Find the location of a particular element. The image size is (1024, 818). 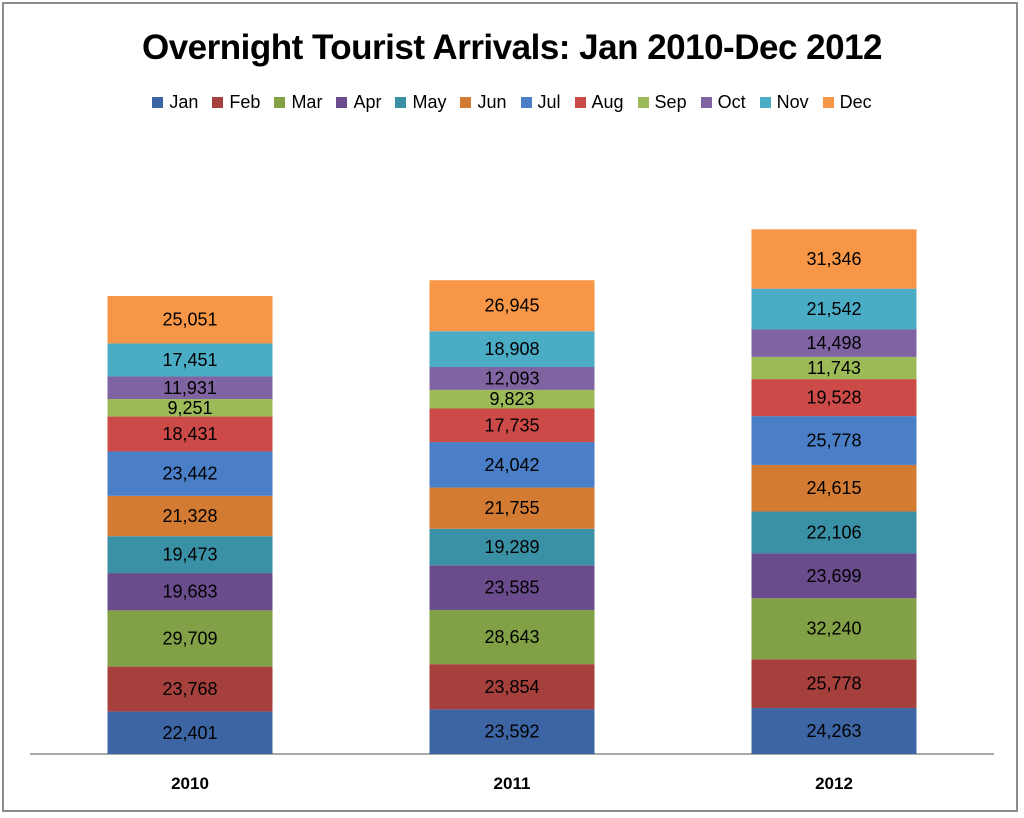

data-label-2011-apr: 23,585 is located at coordinates (511, 588).